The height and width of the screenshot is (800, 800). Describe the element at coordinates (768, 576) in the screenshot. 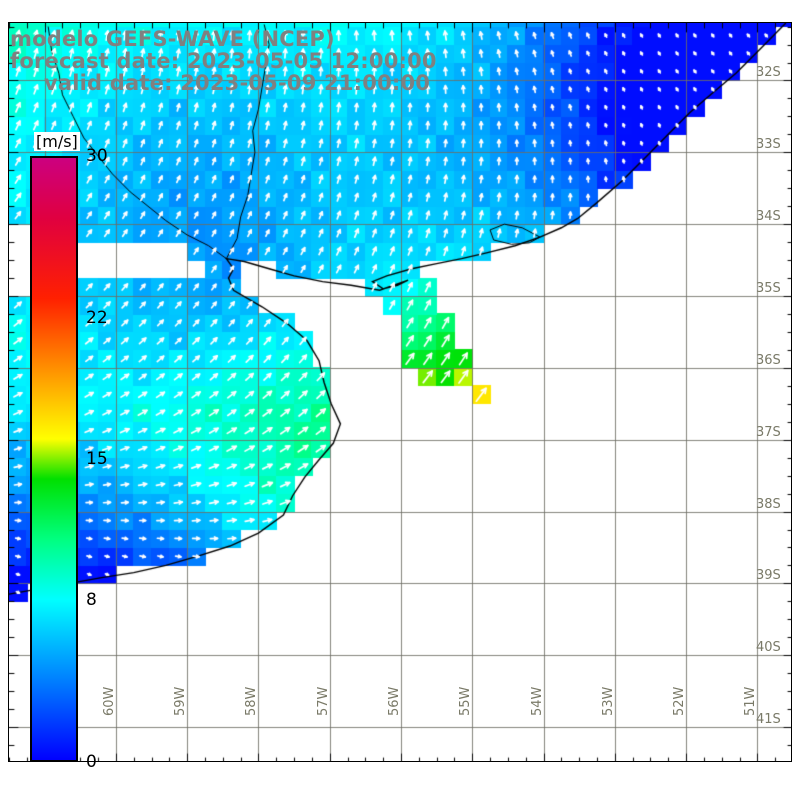

I see `latitude-tick-label: 39S` at that location.